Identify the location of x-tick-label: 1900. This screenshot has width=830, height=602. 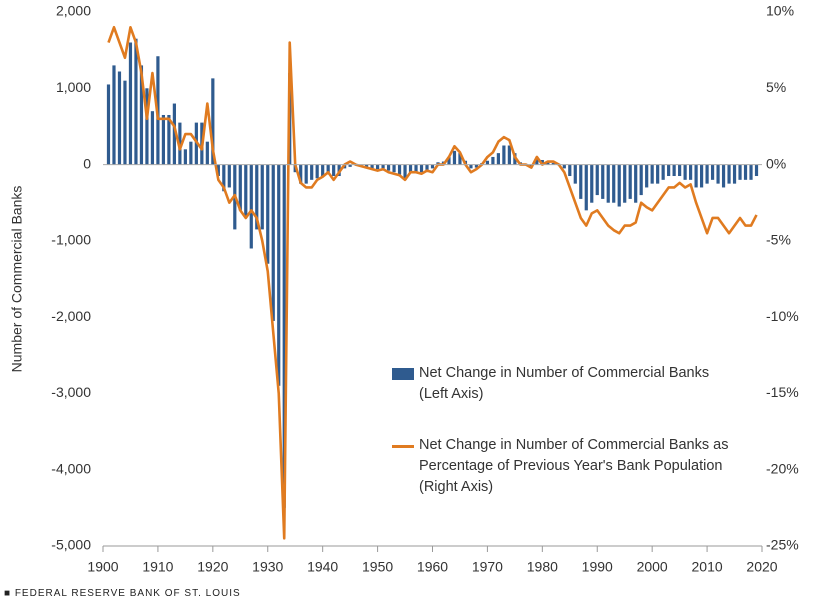
(102, 567).